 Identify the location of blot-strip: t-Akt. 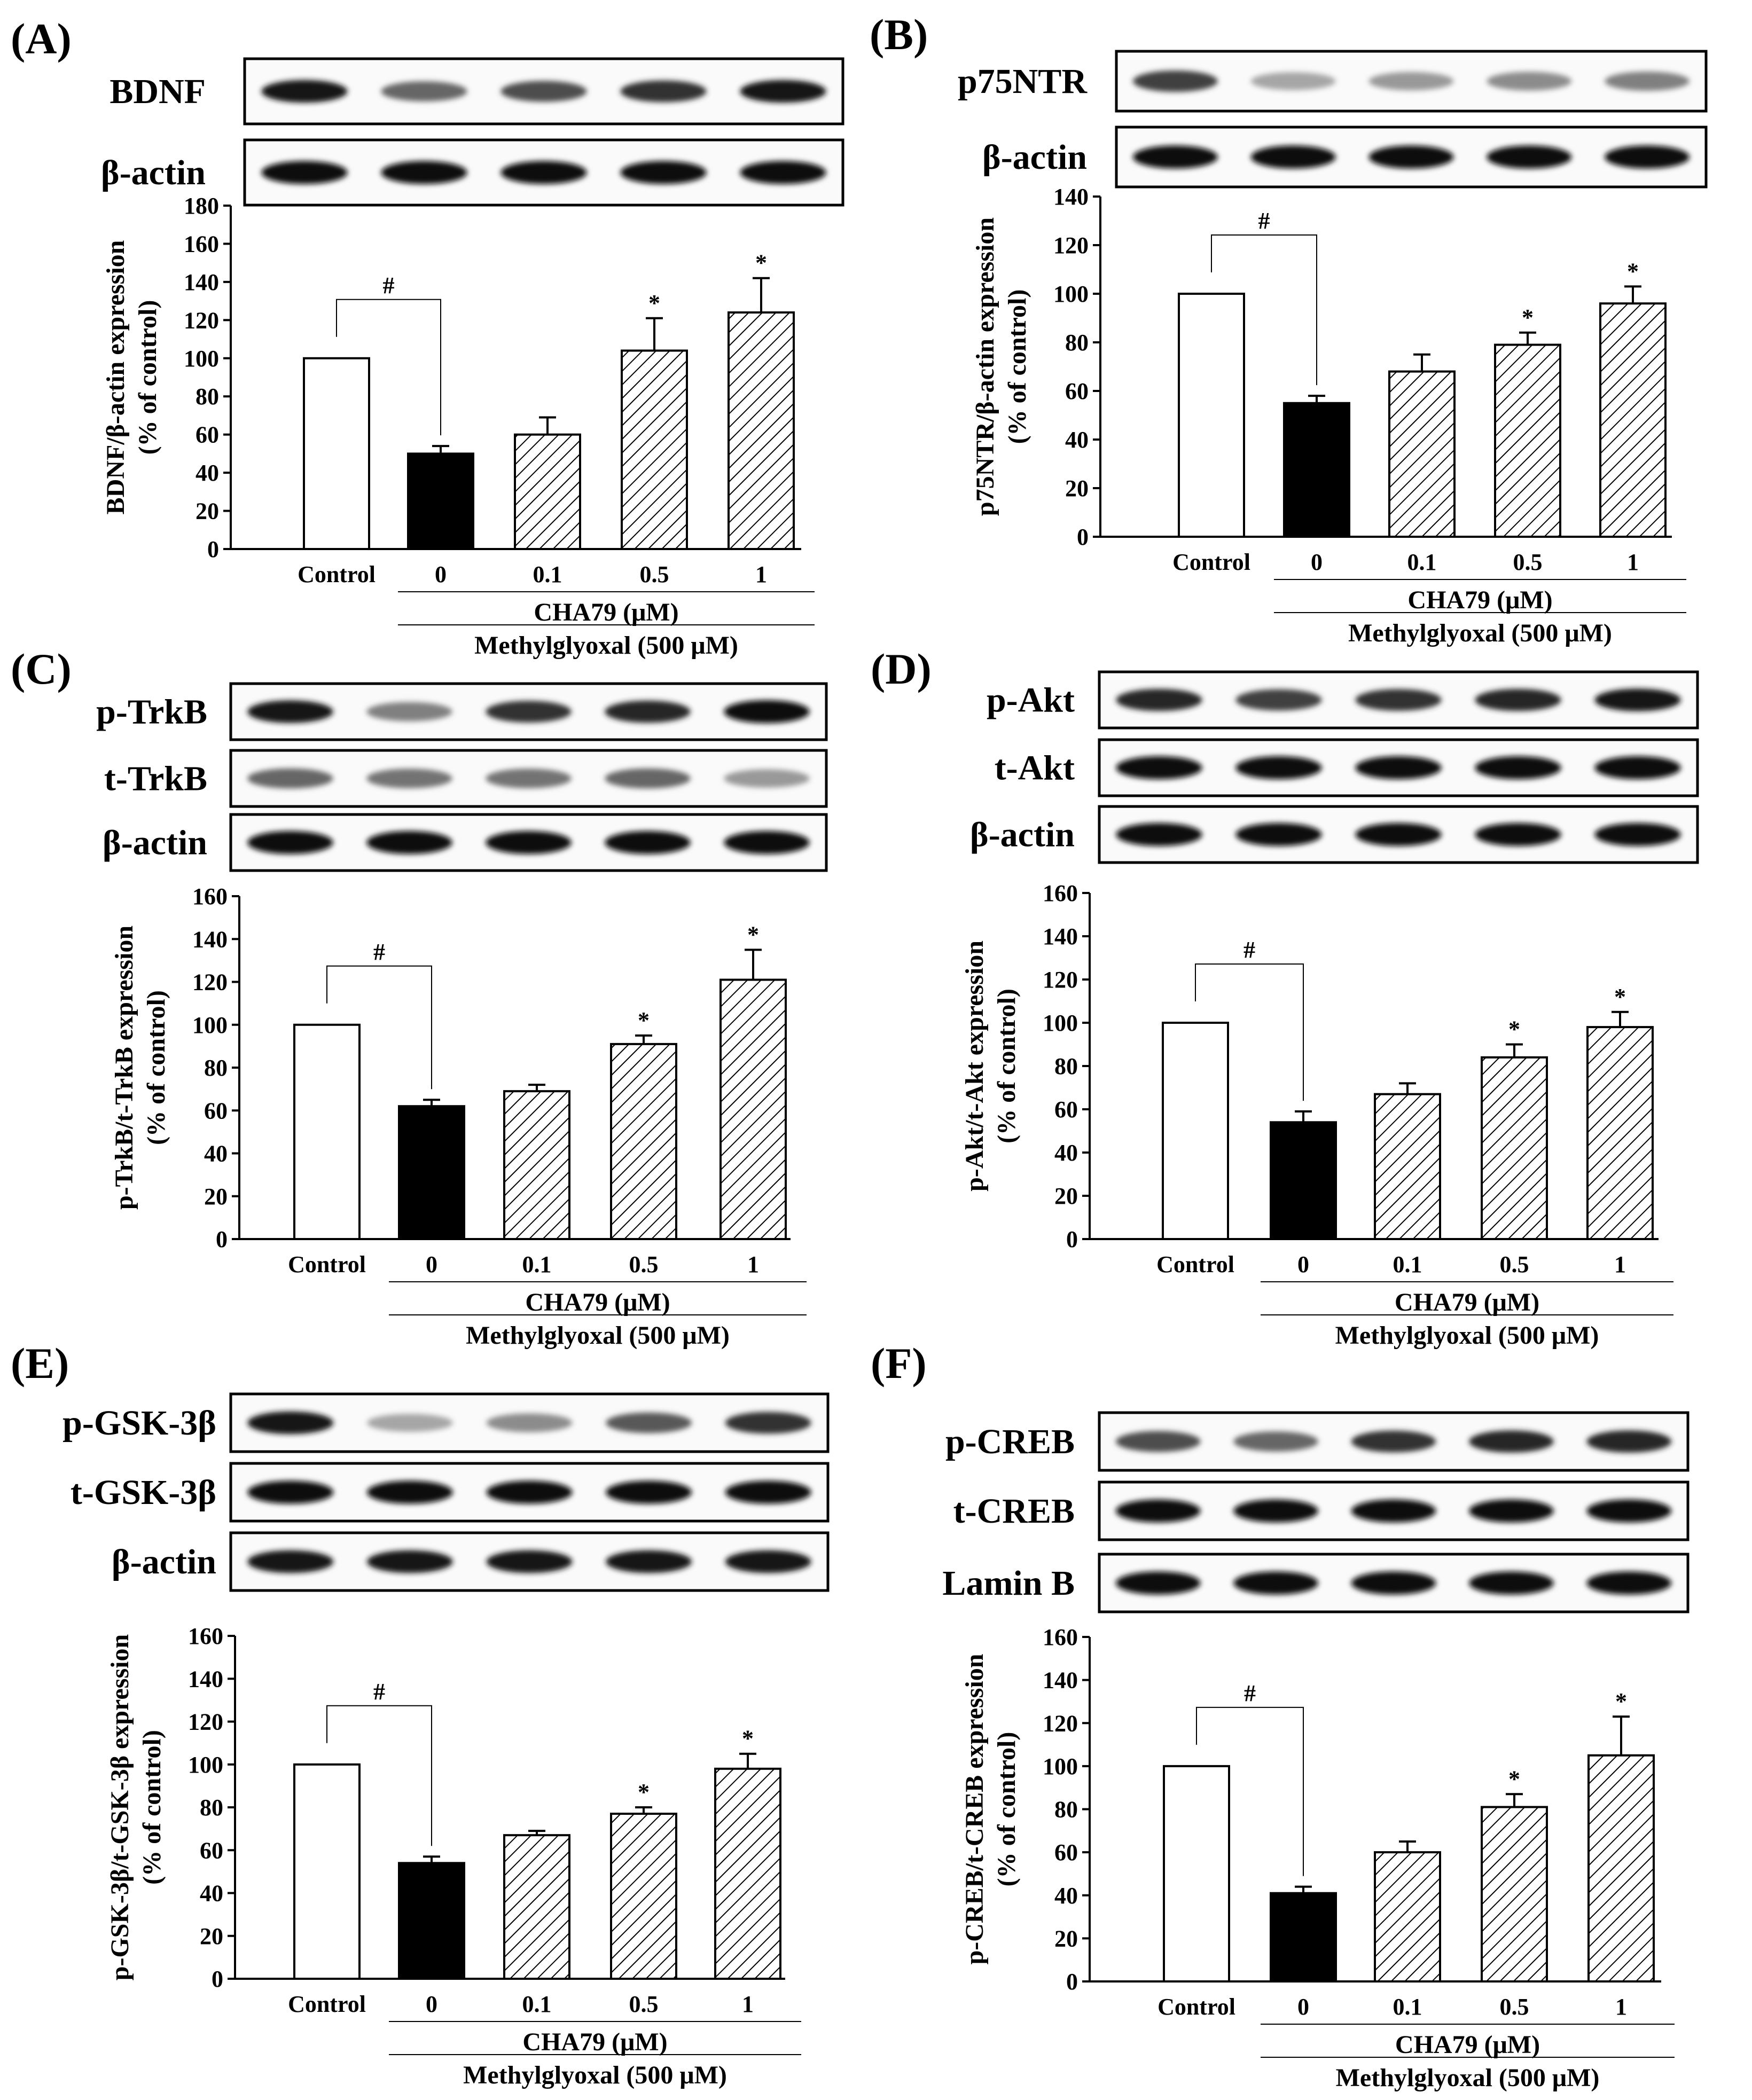
(1347, 767).